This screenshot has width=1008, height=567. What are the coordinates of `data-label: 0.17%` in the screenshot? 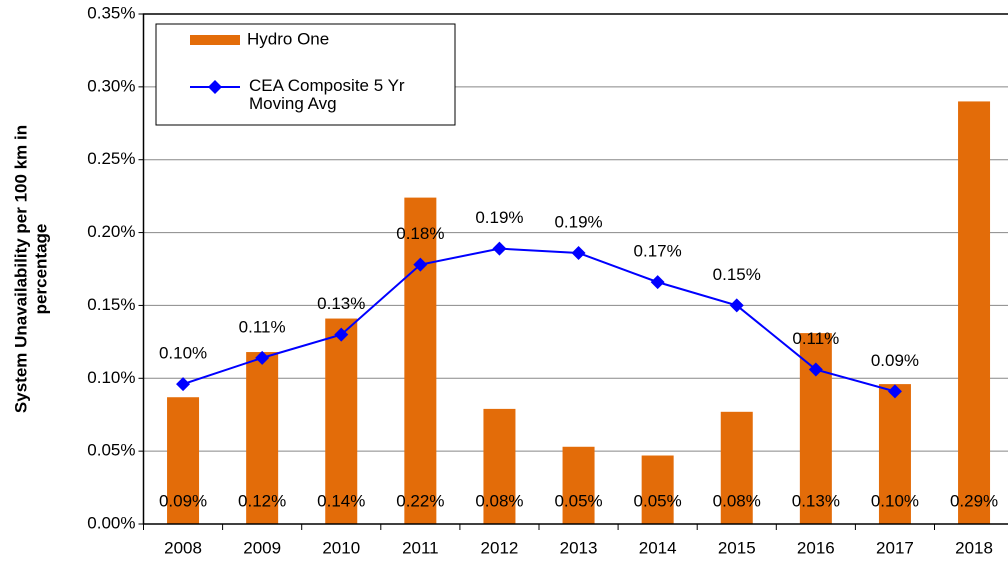 It's located at (658, 251).